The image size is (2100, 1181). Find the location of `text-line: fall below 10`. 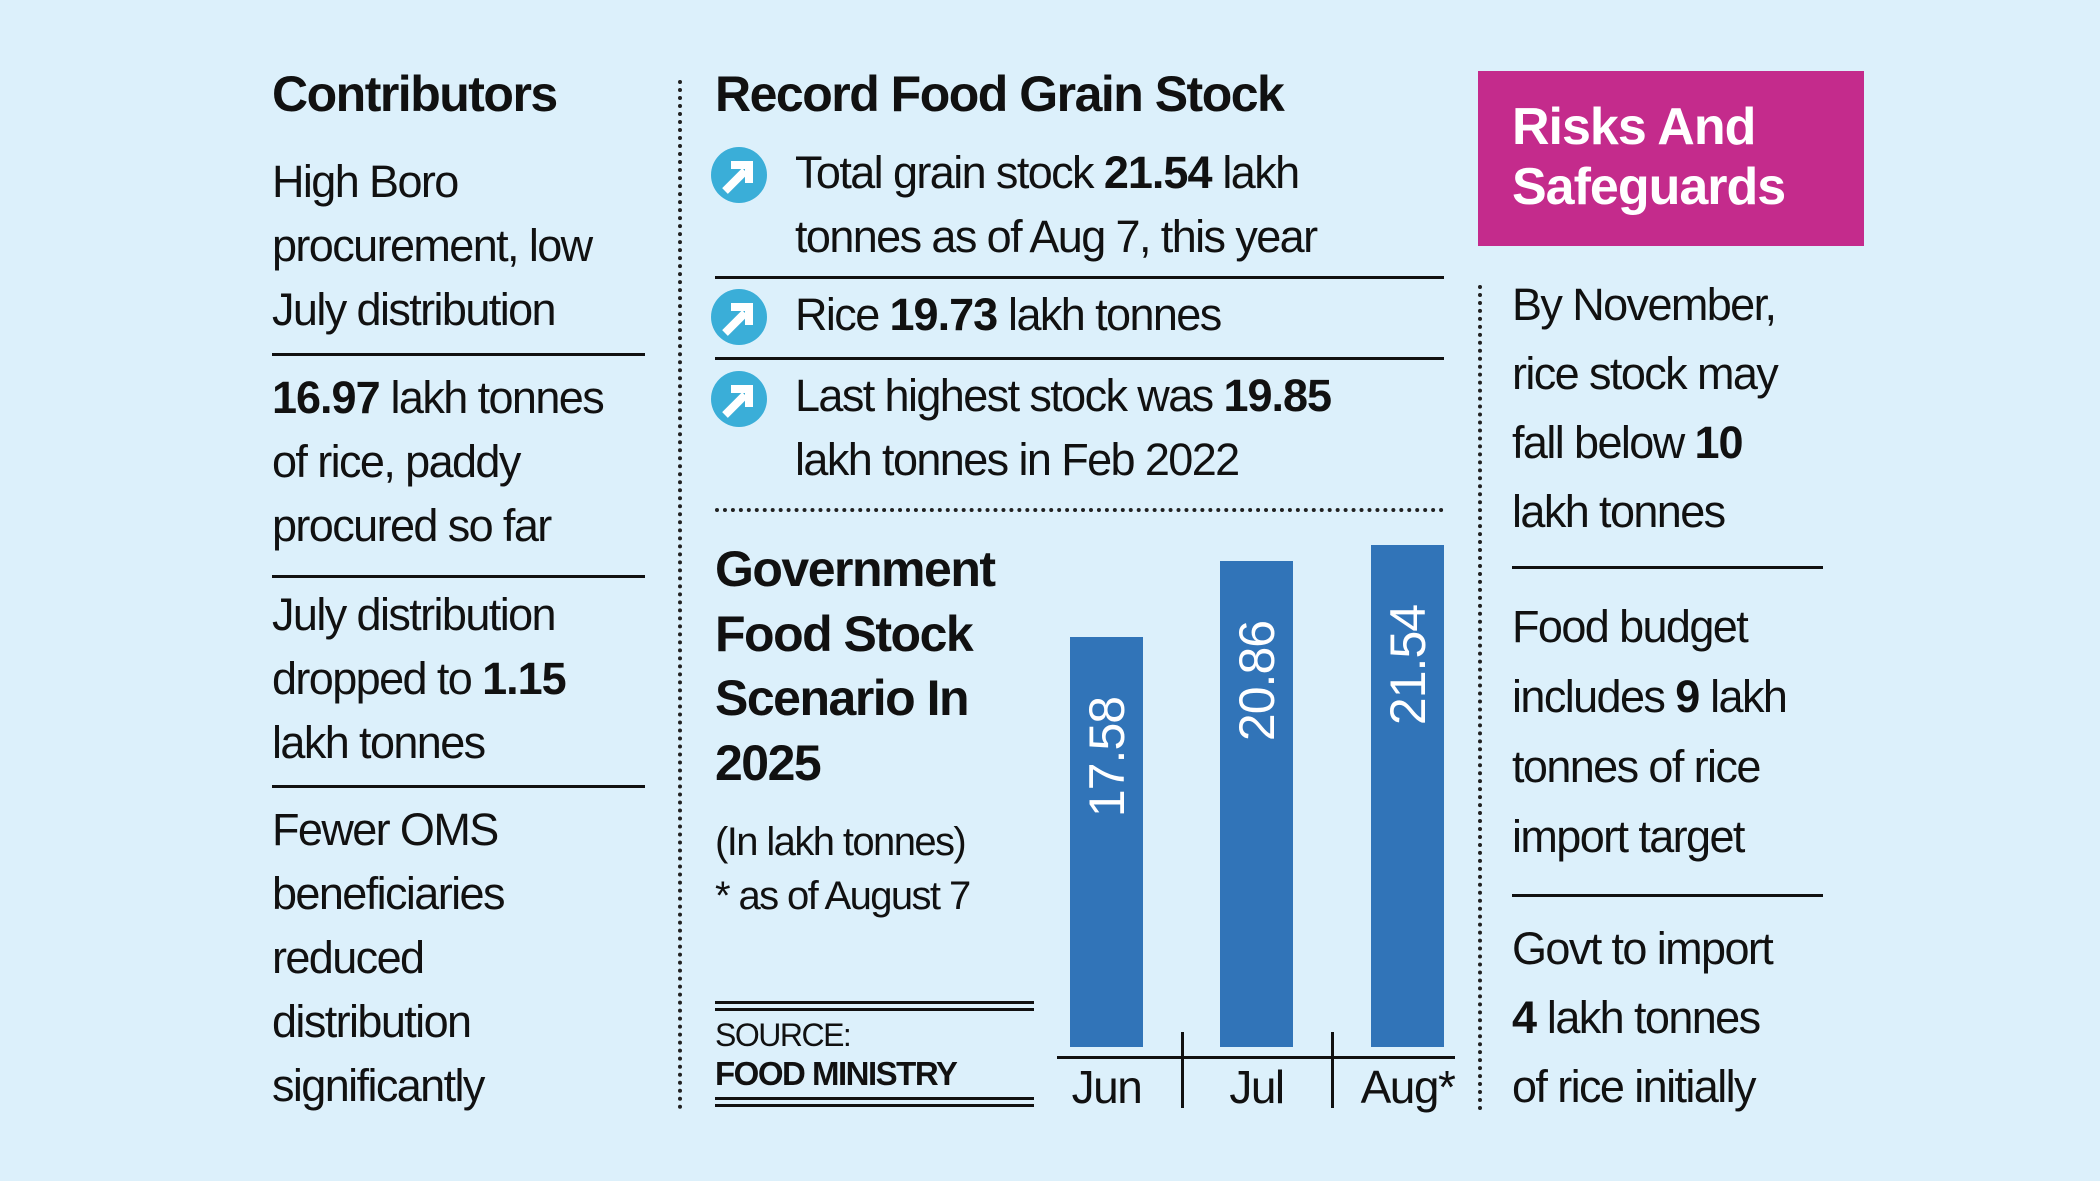

text-line: fall below 10 is located at coordinates (1644, 442).